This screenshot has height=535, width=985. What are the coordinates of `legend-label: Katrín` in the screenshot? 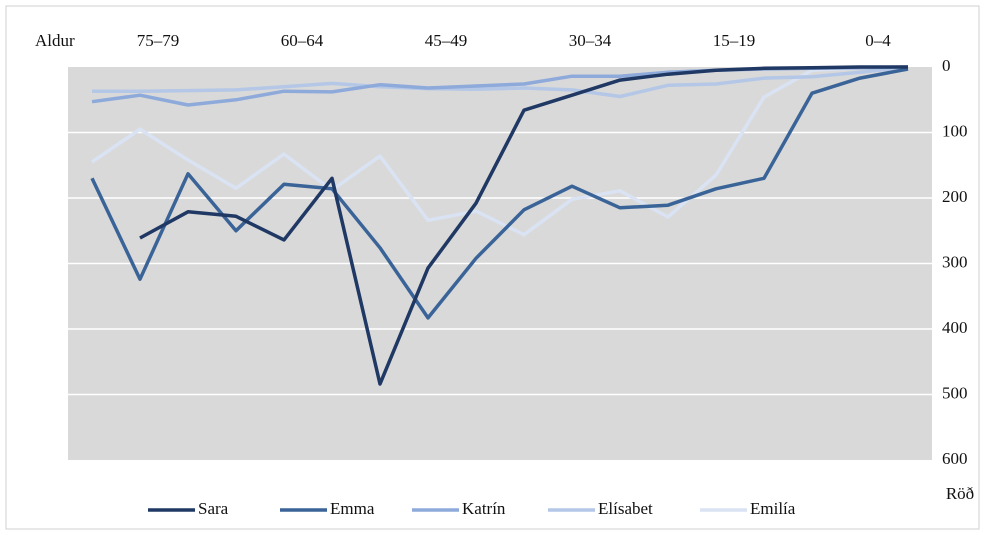 It's located at (484, 508).